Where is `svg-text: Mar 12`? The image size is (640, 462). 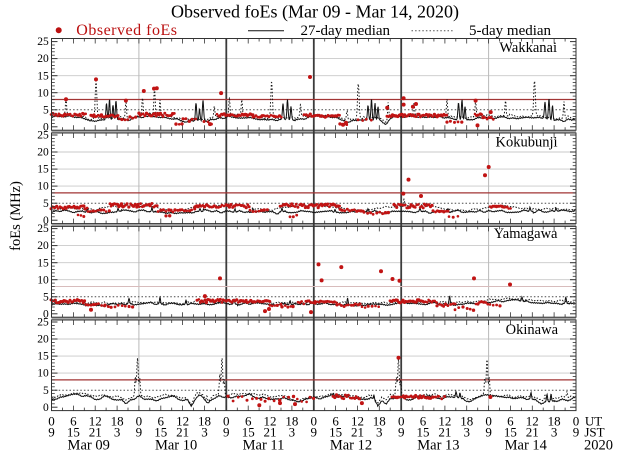
svg-text: Mar 12 is located at coordinates (351, 446).